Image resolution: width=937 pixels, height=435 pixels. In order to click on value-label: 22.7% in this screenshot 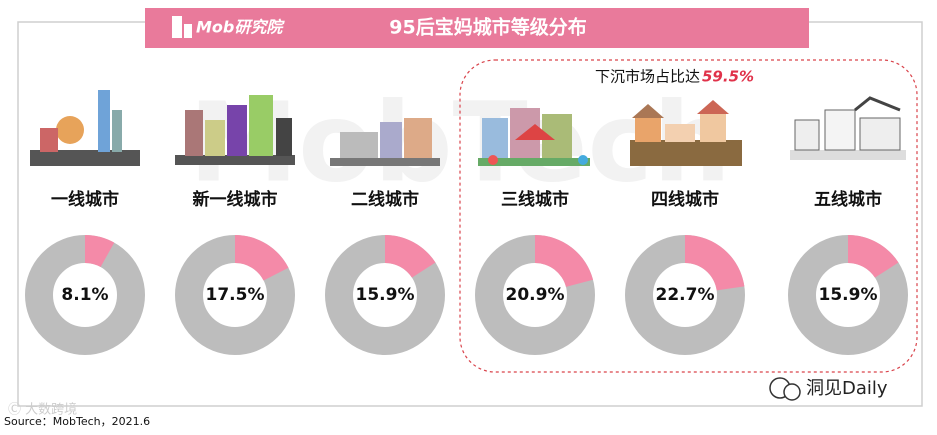, I will do `click(685, 295)`.